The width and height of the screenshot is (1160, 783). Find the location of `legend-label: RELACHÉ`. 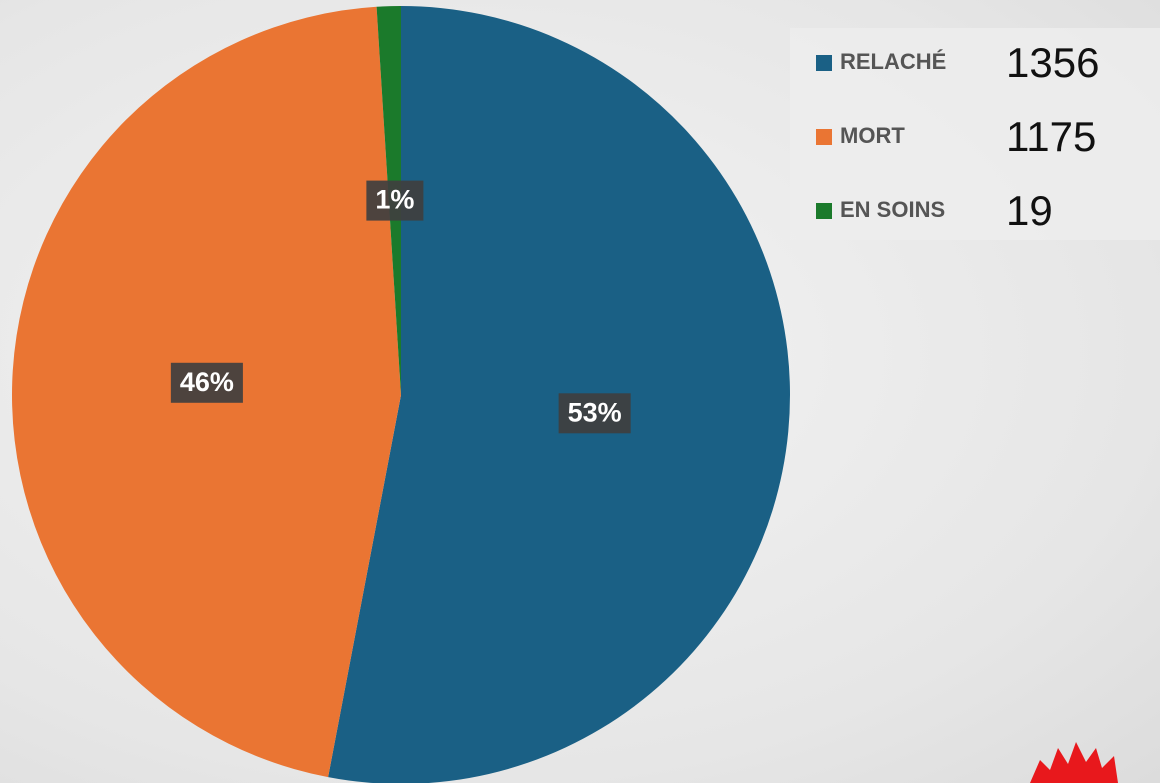

legend-label: RELACHÉ is located at coordinates (893, 61).